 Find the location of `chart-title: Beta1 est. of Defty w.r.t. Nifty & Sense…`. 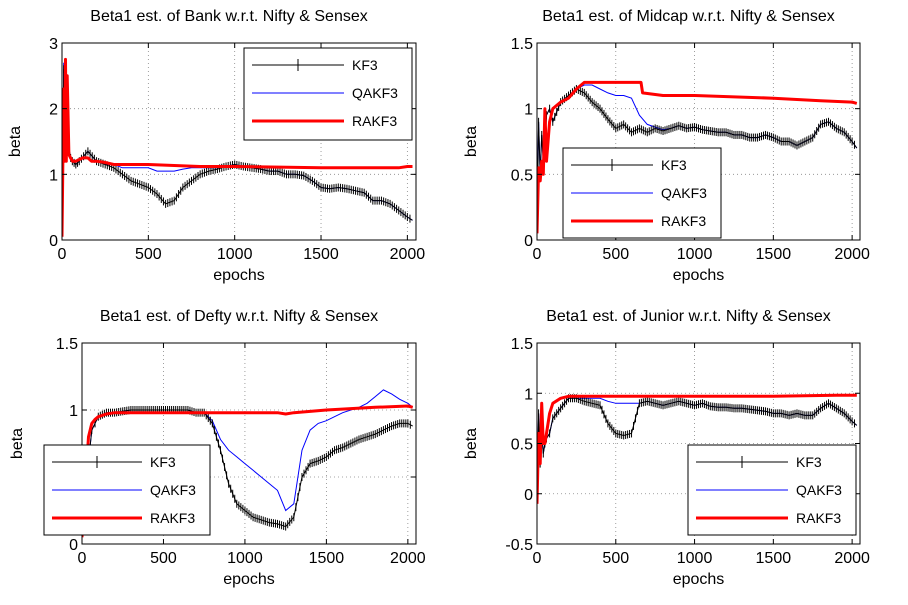

chart-title: Beta1 est. of Defty w.r.t. Nifty & Sense… is located at coordinates (239, 316).